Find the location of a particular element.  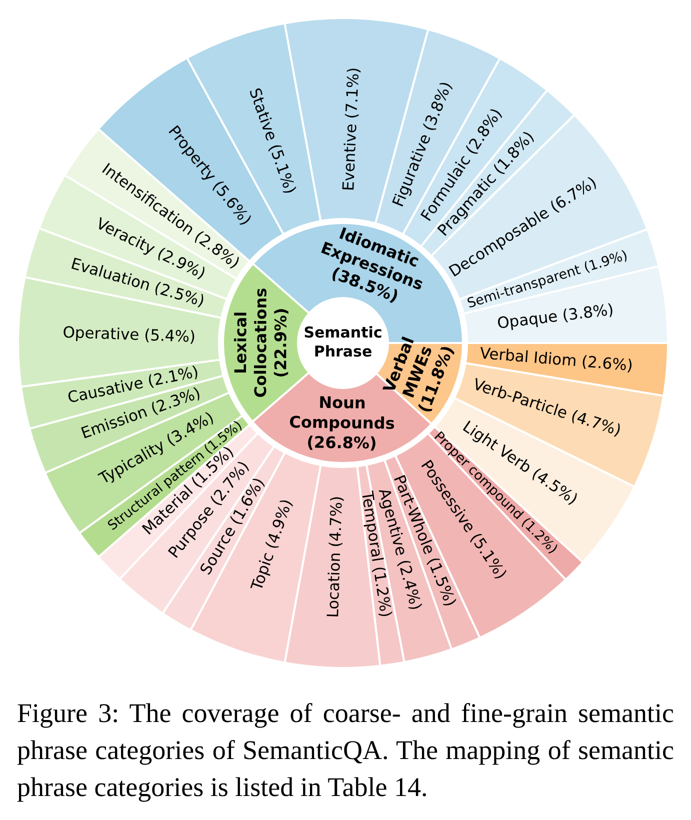

caption: Figure 3: The coverage of coarse- and fine-grain semantic phrase categories of SemanticQA. The mapping of semantic phrase categories is listed in Table 14. is located at coordinates (345, 750).